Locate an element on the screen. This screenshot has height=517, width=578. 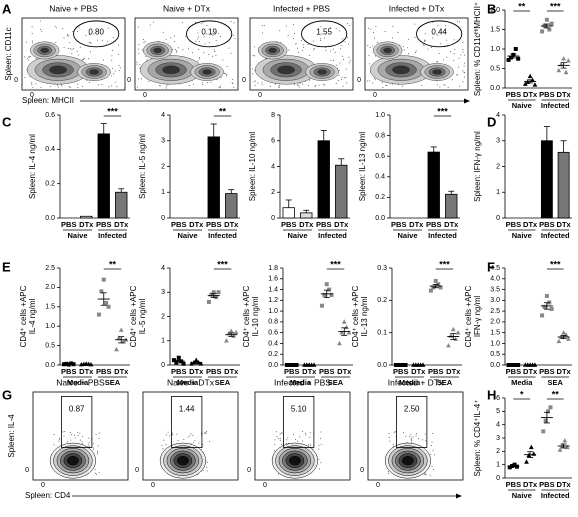
significance-label: ** is located at coordinates (522, 6).